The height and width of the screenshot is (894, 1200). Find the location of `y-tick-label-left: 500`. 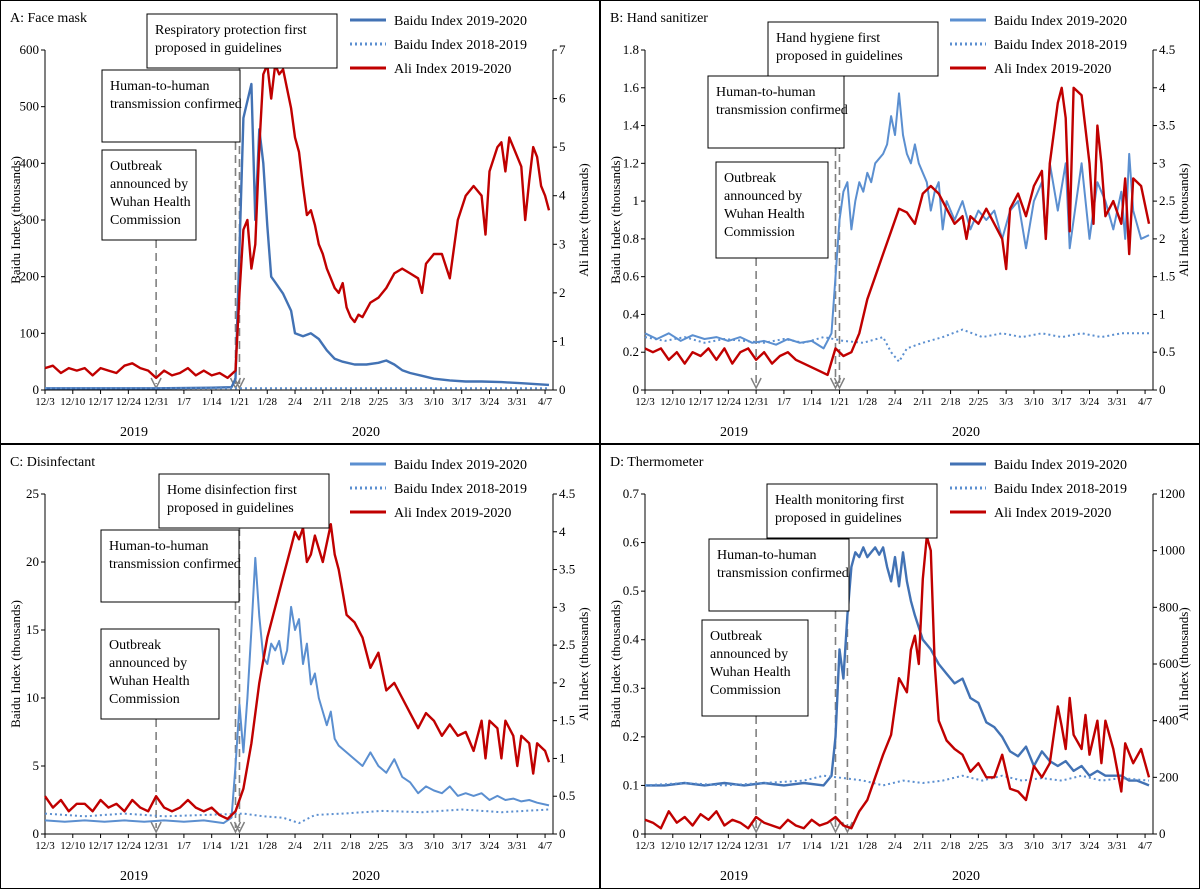

y-tick-label-left: 500 is located at coordinates (30, 106).